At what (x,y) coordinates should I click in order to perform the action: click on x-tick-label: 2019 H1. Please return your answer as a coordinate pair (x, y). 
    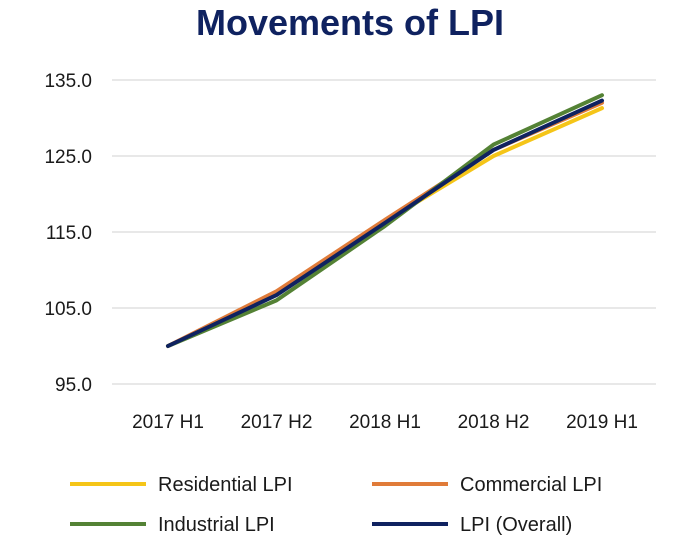
    Looking at the image, I should click on (602, 422).